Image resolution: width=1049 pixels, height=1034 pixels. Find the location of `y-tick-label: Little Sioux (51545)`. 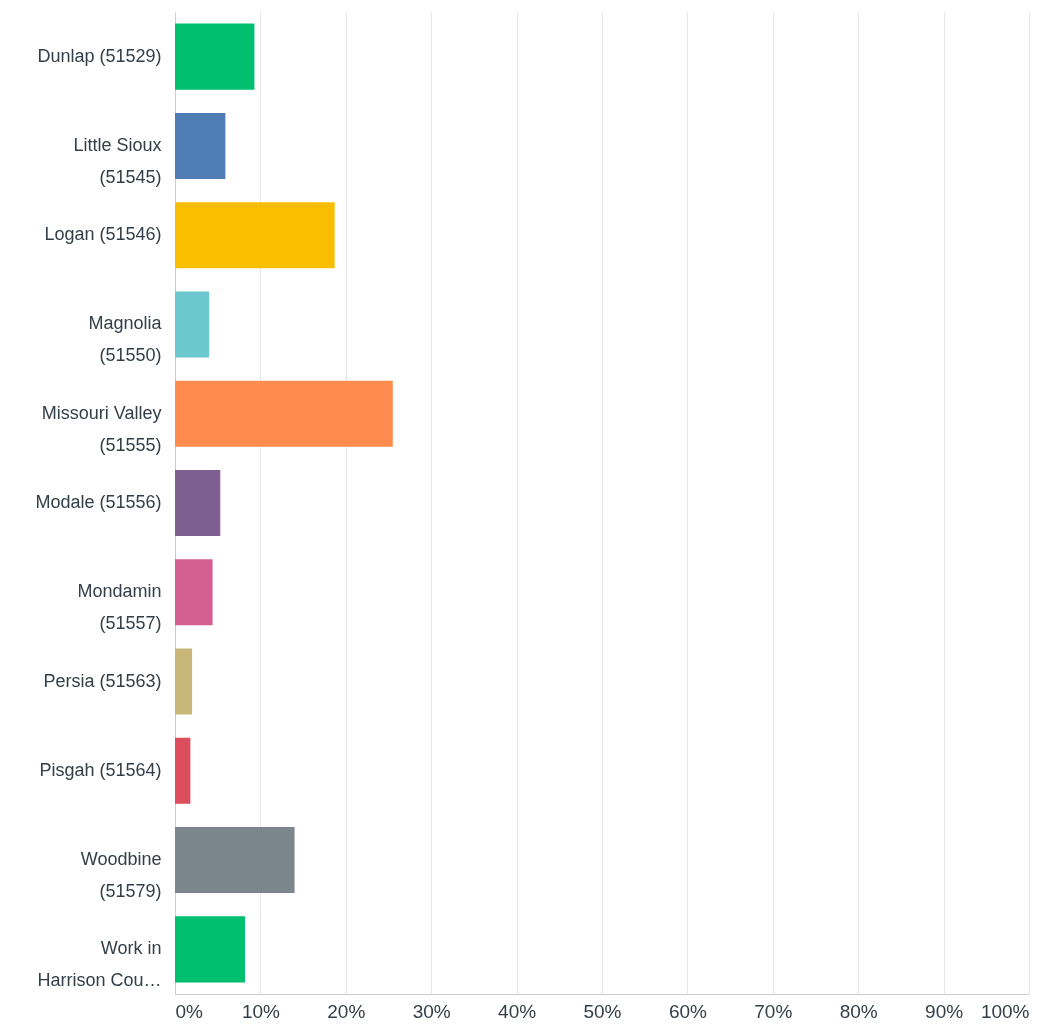

y-tick-label: Little Sioux (51545) is located at coordinates (117, 160).